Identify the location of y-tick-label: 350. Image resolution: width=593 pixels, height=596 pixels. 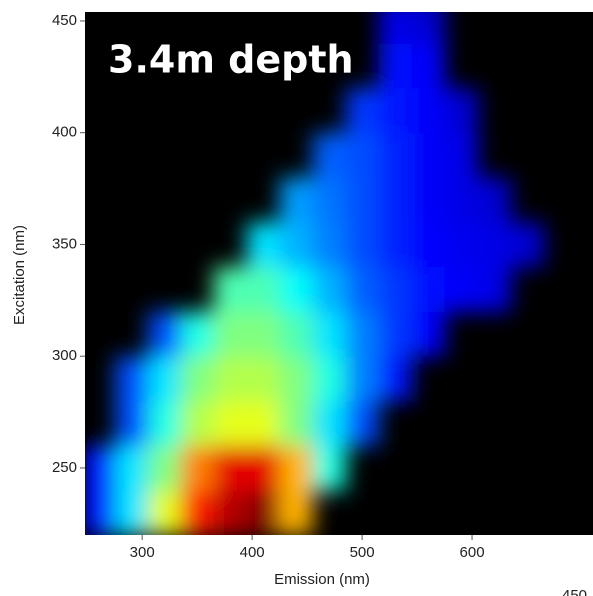
(64, 243).